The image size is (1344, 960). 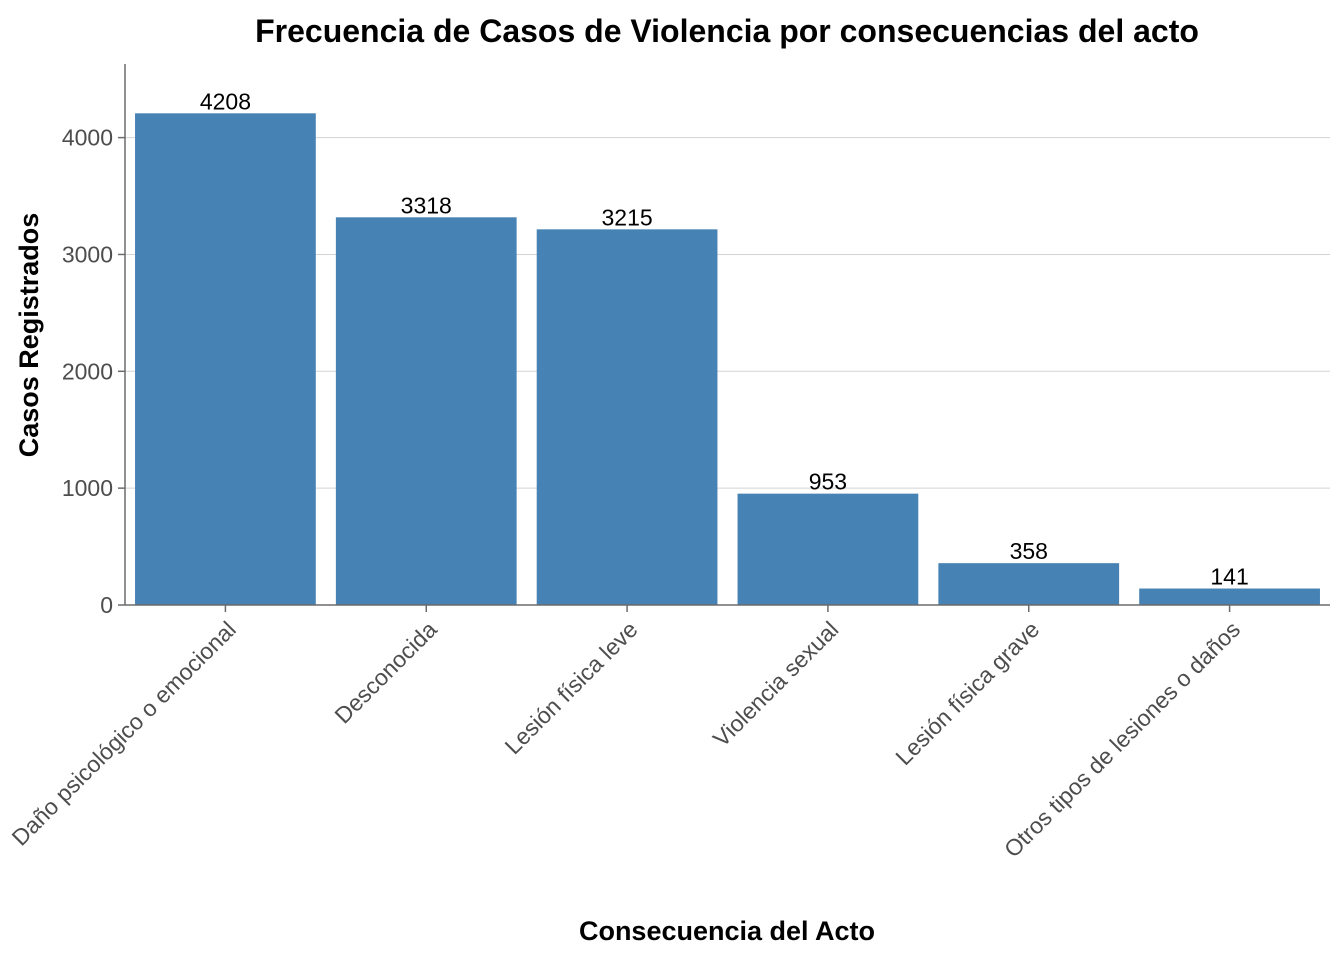 What do you see at coordinates (87, 371) in the screenshot?
I see `y-tick-label: 2000` at bounding box center [87, 371].